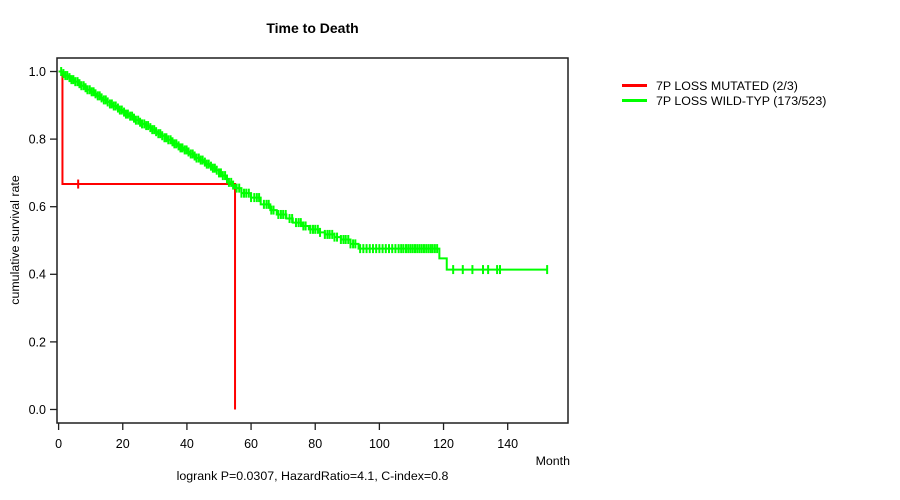  Describe the element at coordinates (37, 342) in the screenshot. I see `y-tick-label: 0.2` at that location.